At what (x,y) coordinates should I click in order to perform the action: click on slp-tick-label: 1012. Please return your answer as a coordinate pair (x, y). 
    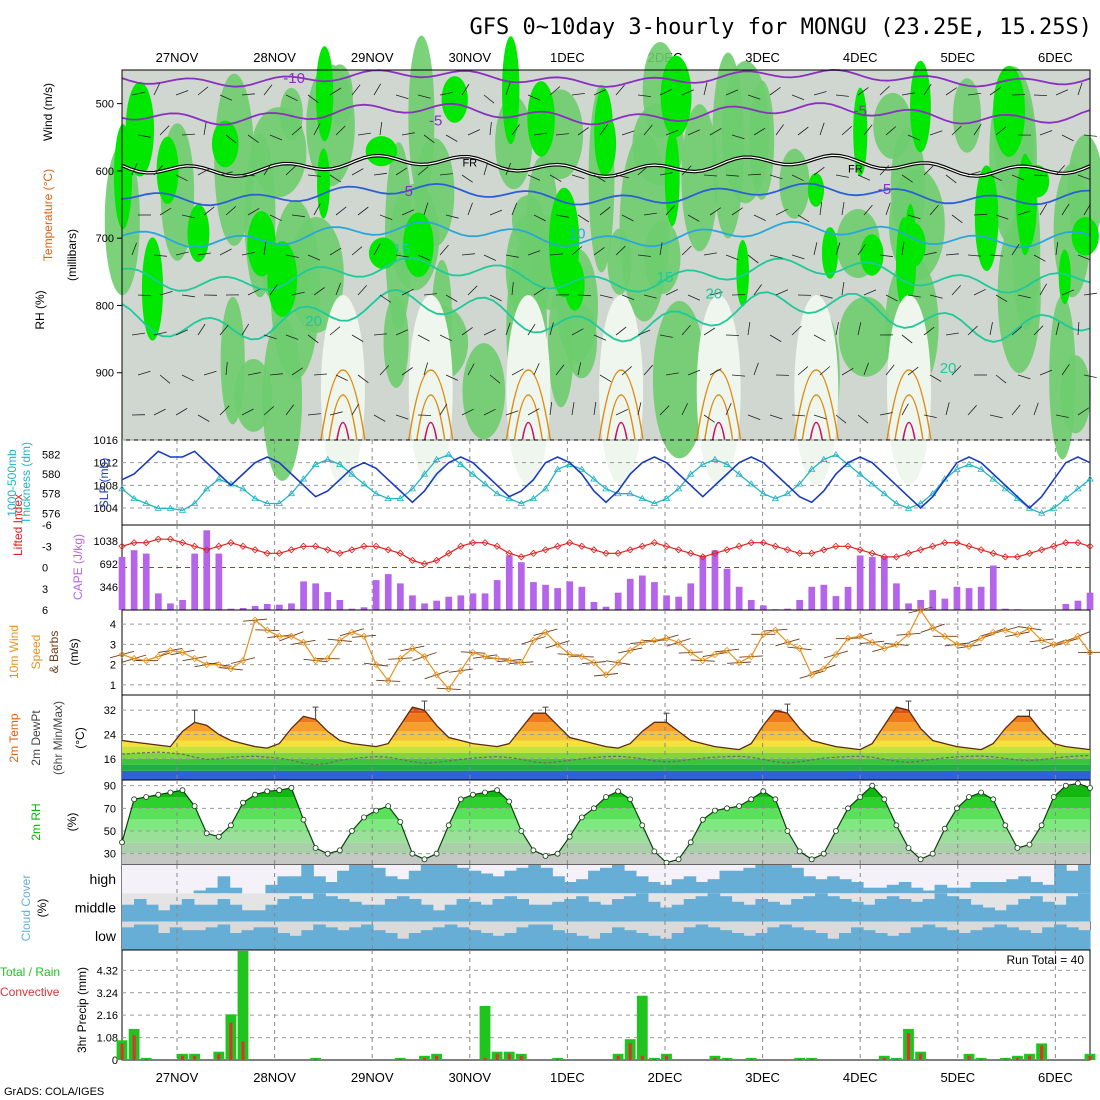
    Looking at the image, I should click on (106, 464).